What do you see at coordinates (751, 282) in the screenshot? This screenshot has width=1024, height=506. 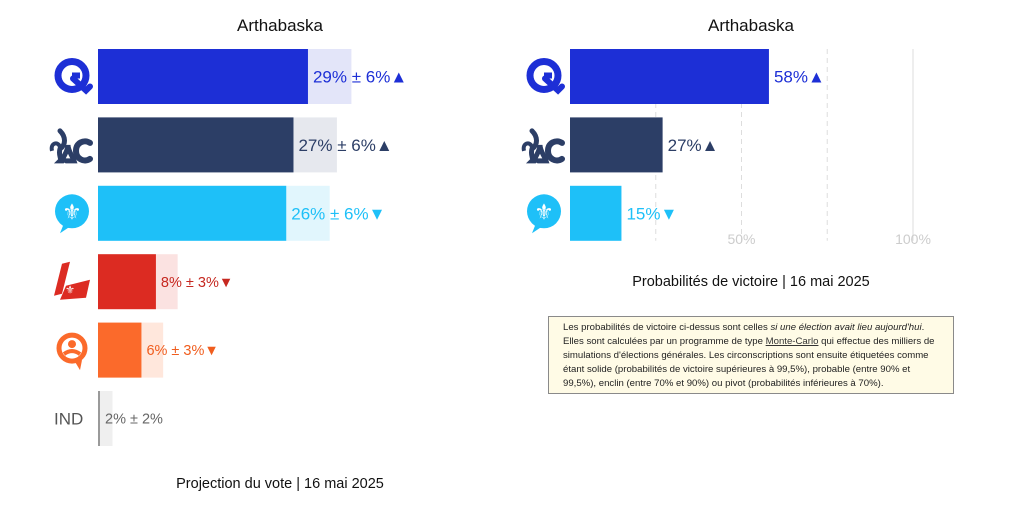 I see `probability-chart-caption: Probabilités de victoire | 16 mai 2025` at bounding box center [751, 282].